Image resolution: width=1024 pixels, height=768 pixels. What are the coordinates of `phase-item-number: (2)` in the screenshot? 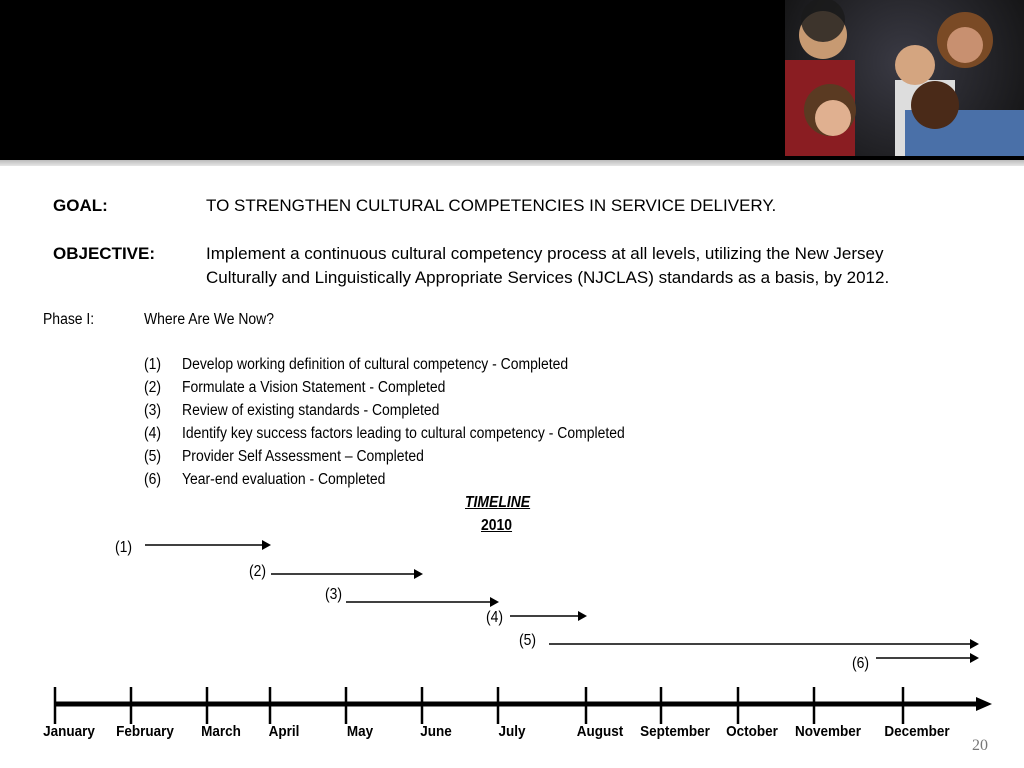 It's located at (153, 387).